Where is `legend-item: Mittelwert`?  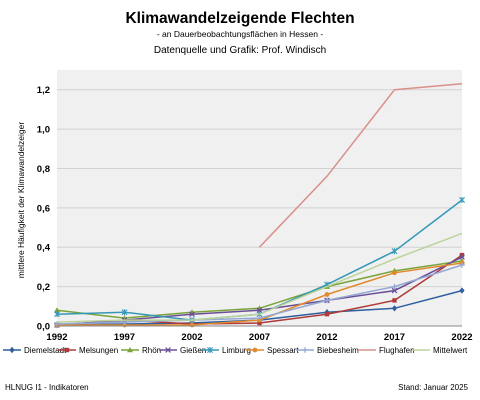
legend-item: Mittelwert is located at coordinates (440, 350).